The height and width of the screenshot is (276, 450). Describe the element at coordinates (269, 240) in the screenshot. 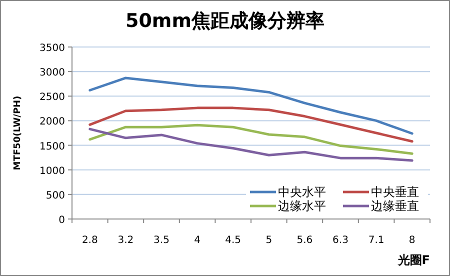

I see `x-tick-label: 5` at that location.